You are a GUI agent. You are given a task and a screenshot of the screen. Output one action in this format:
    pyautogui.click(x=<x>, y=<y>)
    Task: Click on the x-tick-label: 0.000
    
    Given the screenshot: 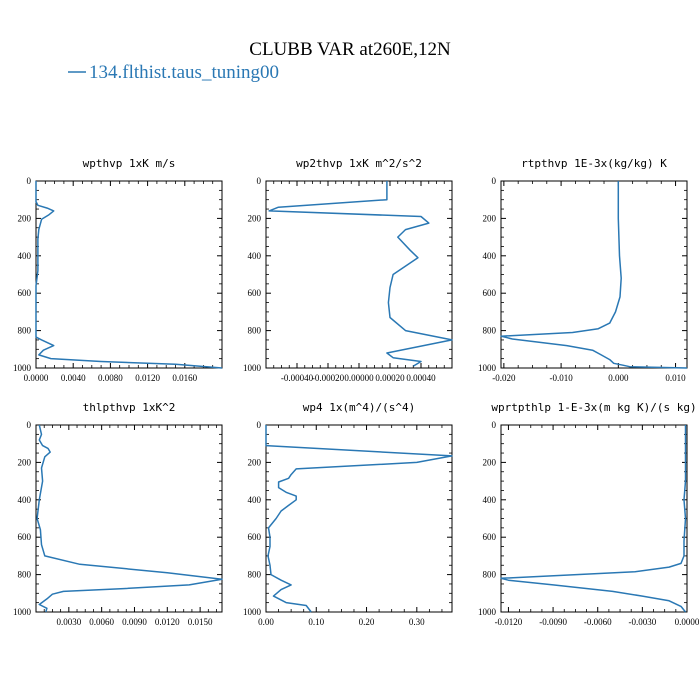 What is the action you would take?
    pyautogui.click(x=618, y=378)
    